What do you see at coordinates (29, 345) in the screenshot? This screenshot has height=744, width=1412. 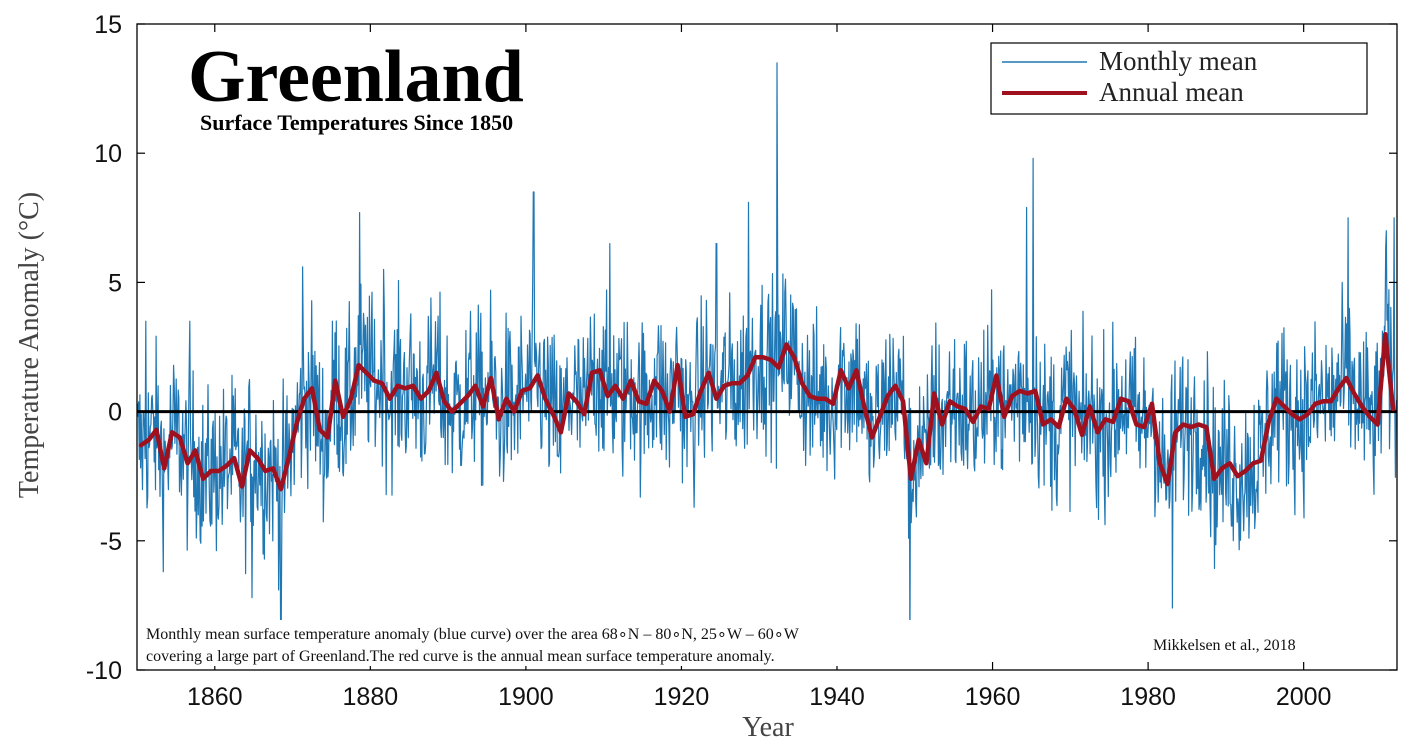 I see `y-axis-label: Temperature Anomaly (°C)` at bounding box center [29, 345].